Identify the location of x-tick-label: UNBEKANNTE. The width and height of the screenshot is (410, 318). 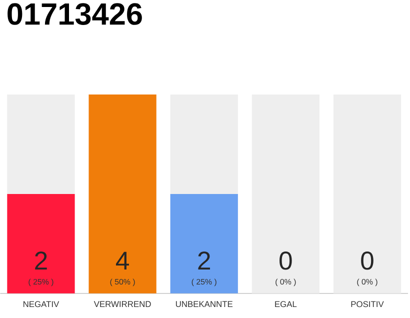
(204, 304).